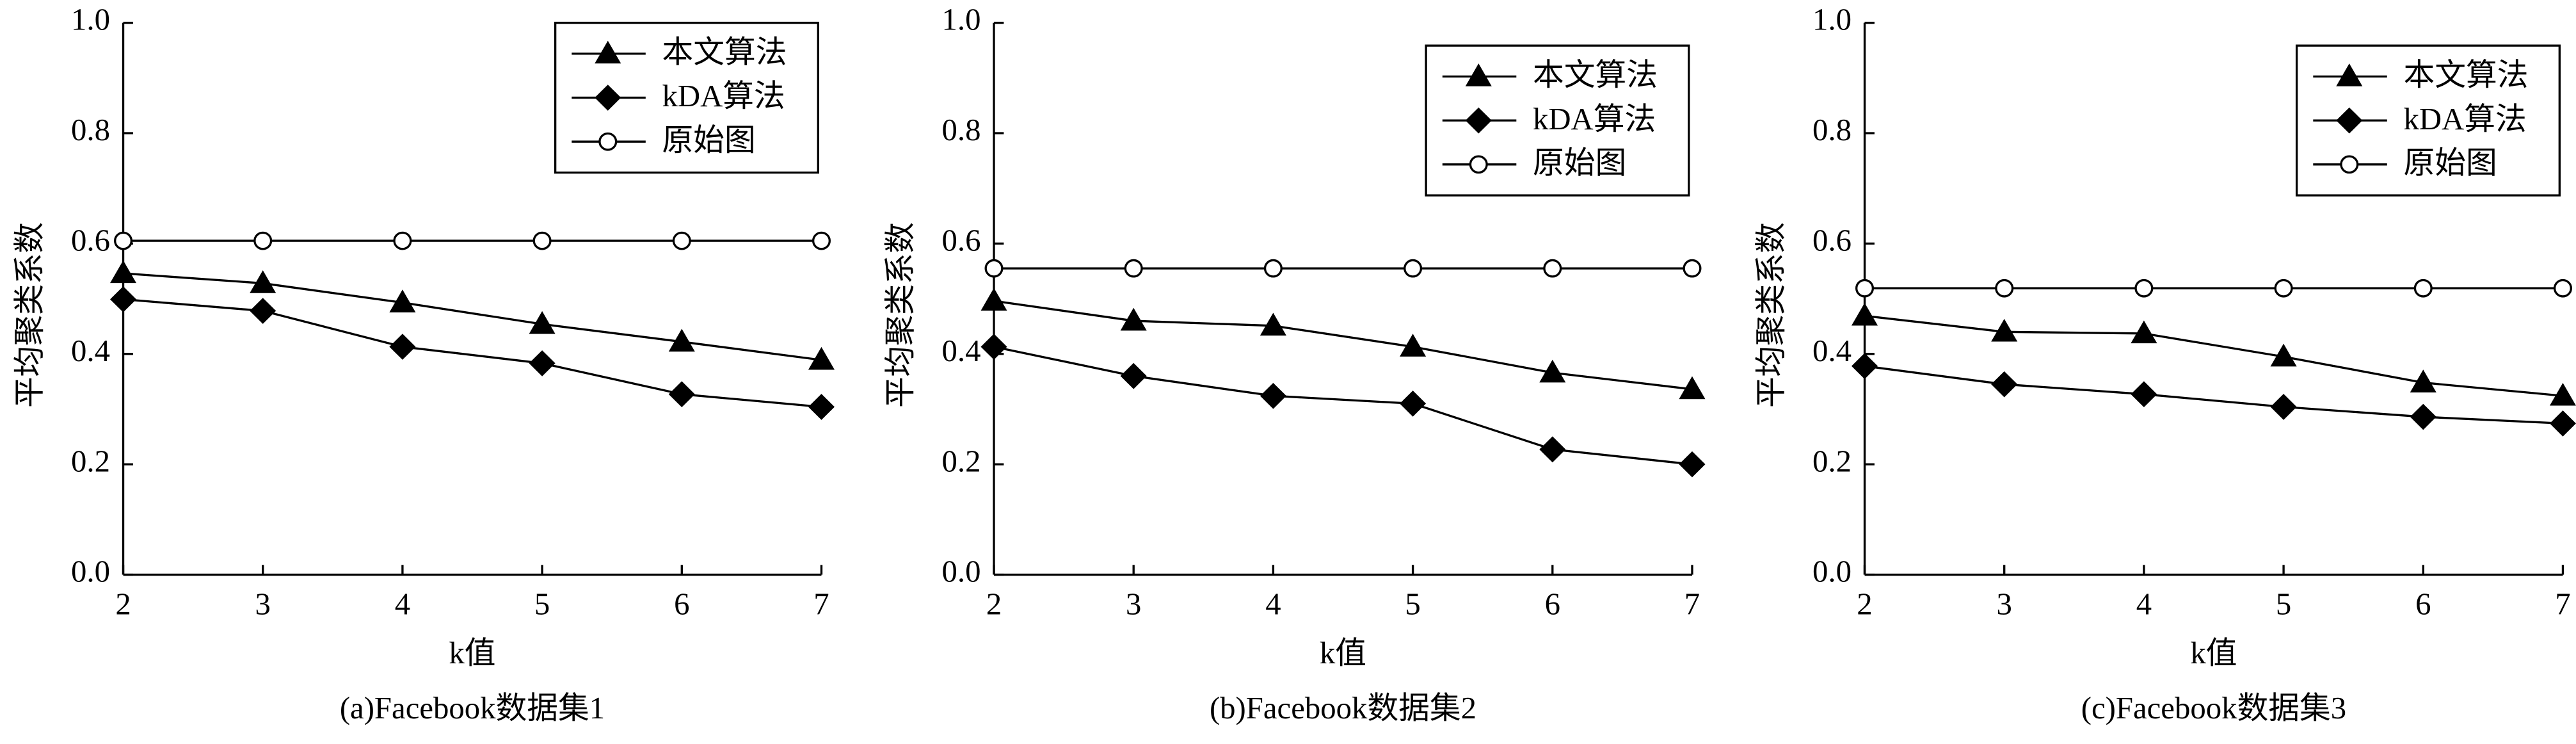 The width and height of the screenshot is (2576, 744). Describe the element at coordinates (472, 708) in the screenshot. I see `chart-title: (a)Facebook数据集1` at that location.